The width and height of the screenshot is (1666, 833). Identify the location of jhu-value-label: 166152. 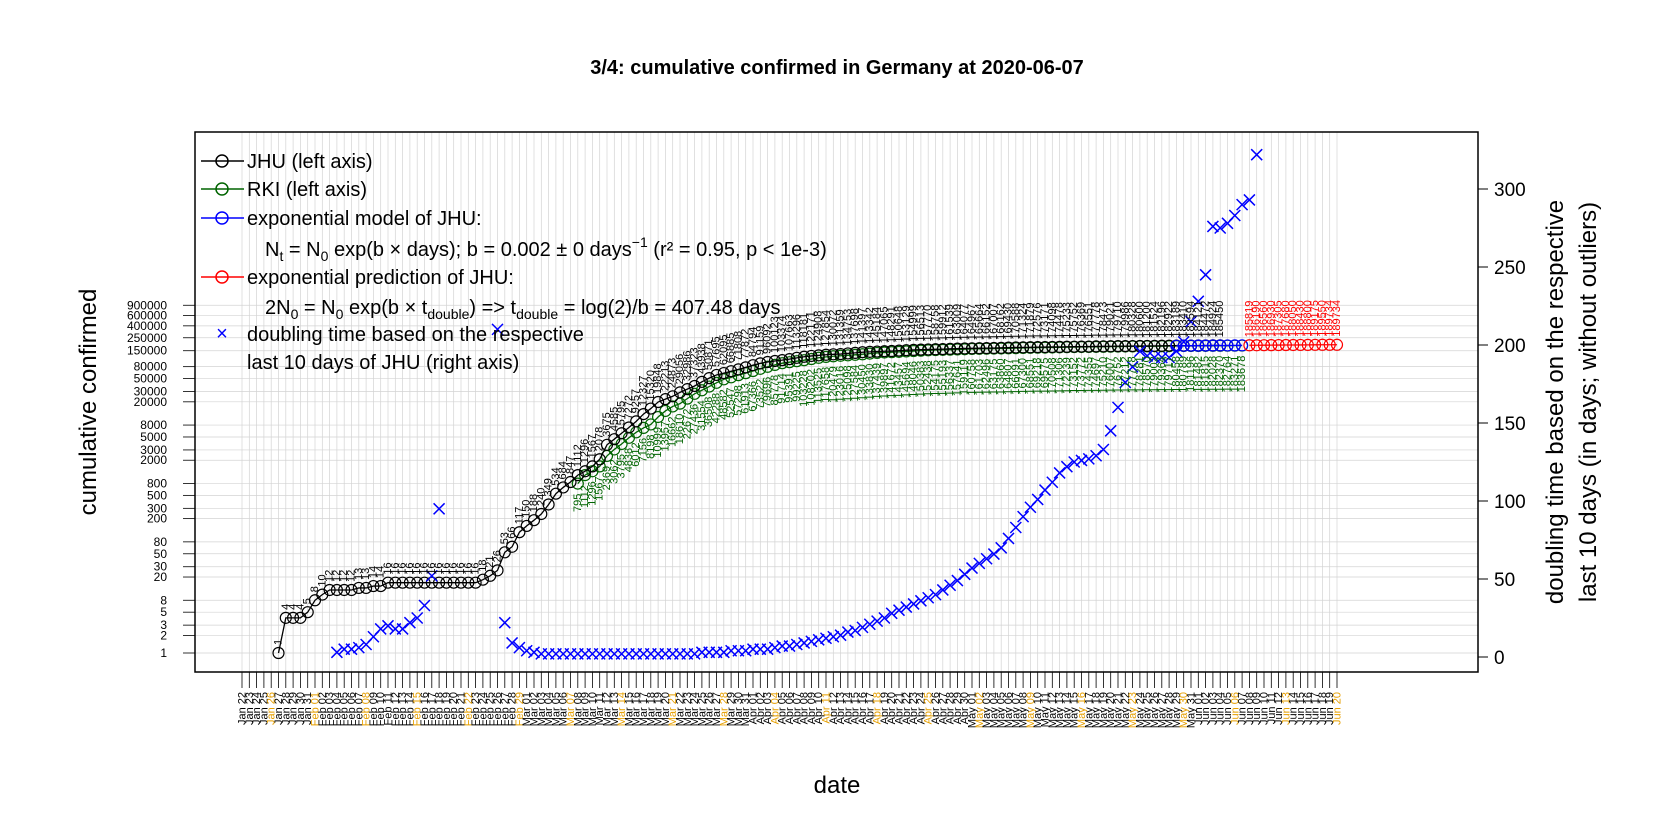
(987, 321).